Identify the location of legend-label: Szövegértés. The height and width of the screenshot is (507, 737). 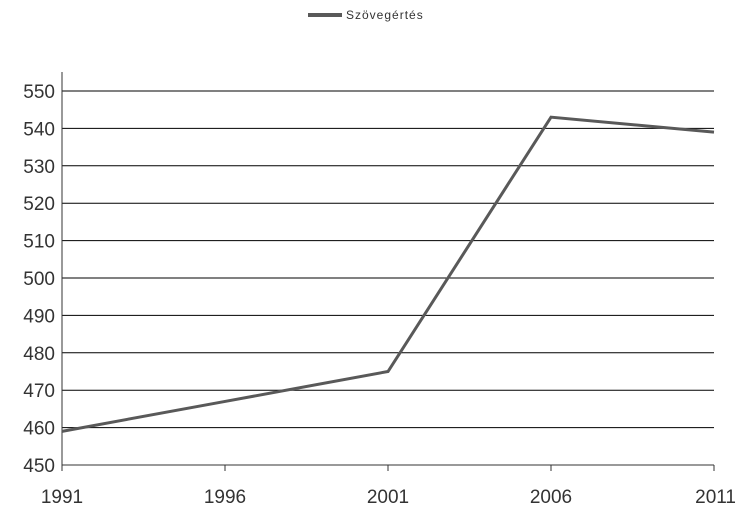
(385, 15).